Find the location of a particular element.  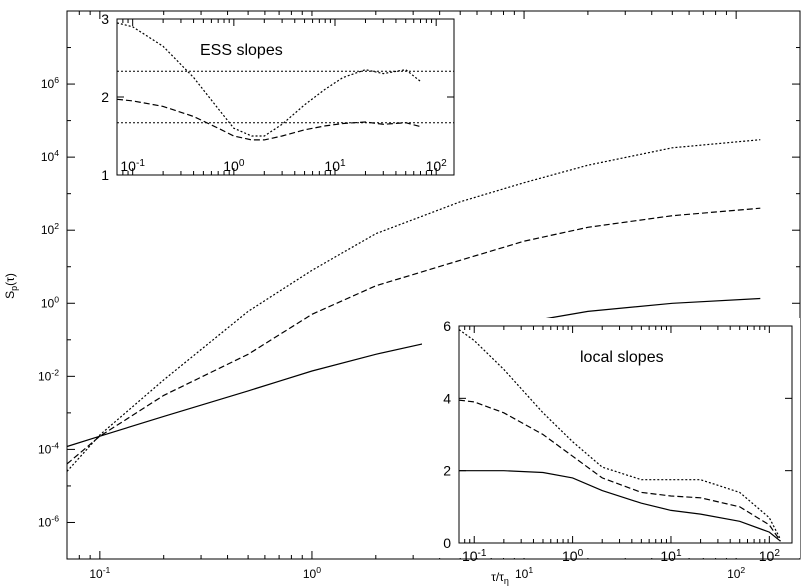

inset-bottom-series-dotted-line is located at coordinates (620, 434).